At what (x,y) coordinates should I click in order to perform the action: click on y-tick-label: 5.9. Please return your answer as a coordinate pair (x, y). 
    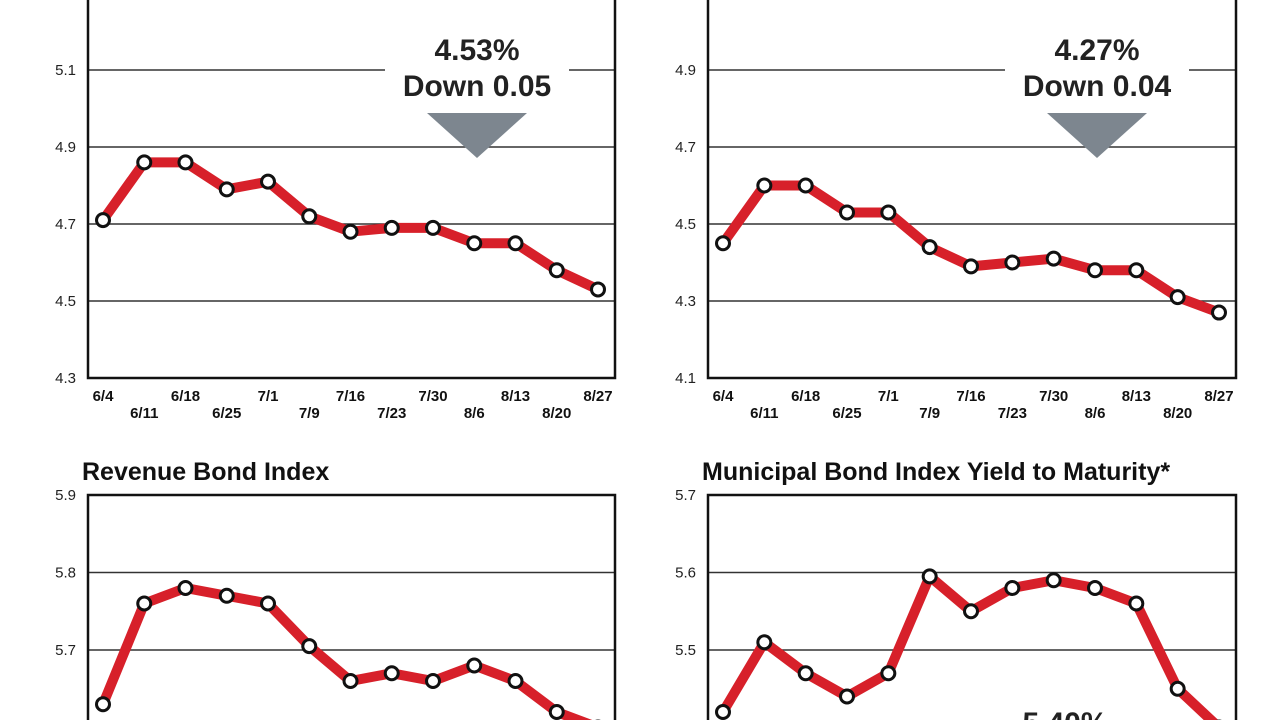
    Looking at the image, I should click on (65, 495).